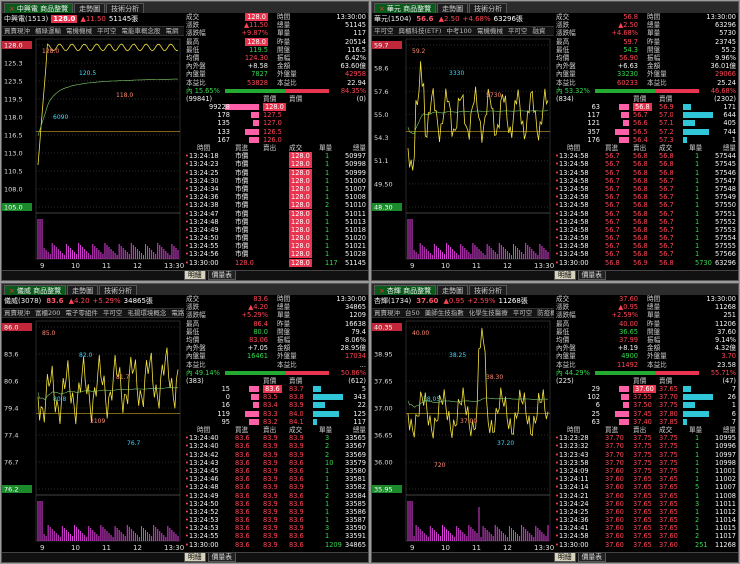 This screenshot has width=740, height=564. I want to click on stock-name: 華元(1504), so click(393, 19).